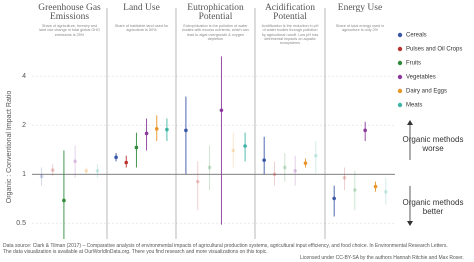  Describe the element at coordinates (24, 76) in the screenshot. I see `y-tick-label: 4` at that location.